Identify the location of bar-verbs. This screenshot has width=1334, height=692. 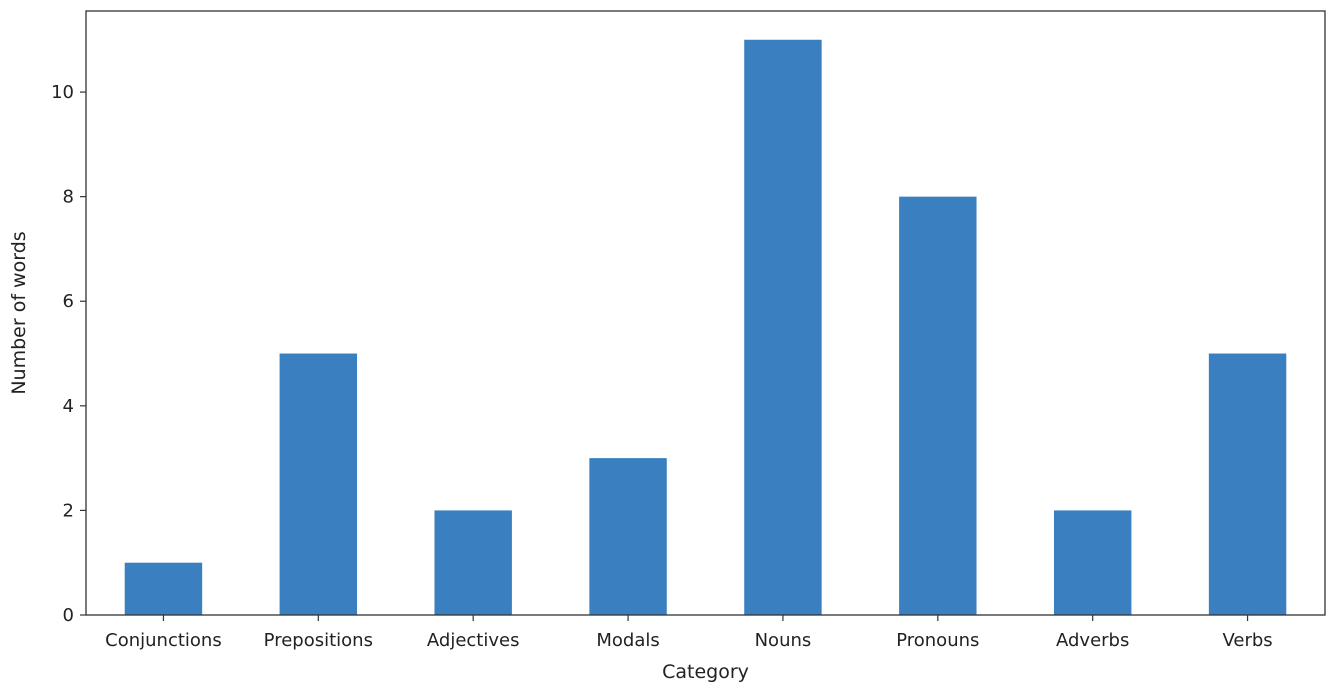
(1247, 484).